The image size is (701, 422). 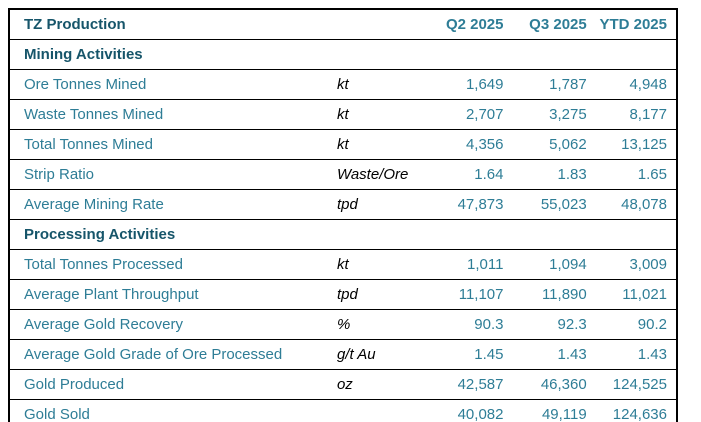 I want to click on row-q2-value: 40,082, so click(x=470, y=410).